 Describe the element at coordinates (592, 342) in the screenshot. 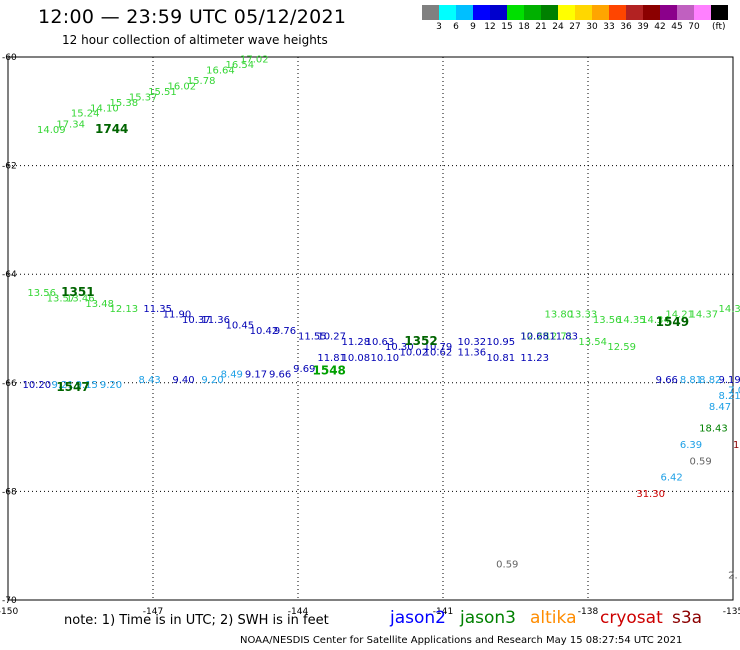

I see `data-point-label: 13.54` at that location.